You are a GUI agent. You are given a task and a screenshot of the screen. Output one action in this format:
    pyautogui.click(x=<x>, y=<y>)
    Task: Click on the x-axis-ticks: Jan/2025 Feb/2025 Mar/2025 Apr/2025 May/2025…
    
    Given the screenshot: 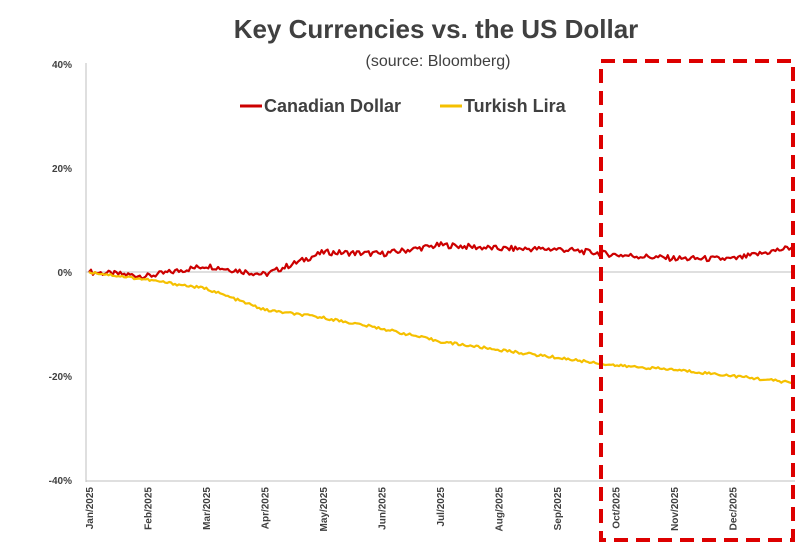 What is the action you would take?
    pyautogui.click(x=412, y=509)
    